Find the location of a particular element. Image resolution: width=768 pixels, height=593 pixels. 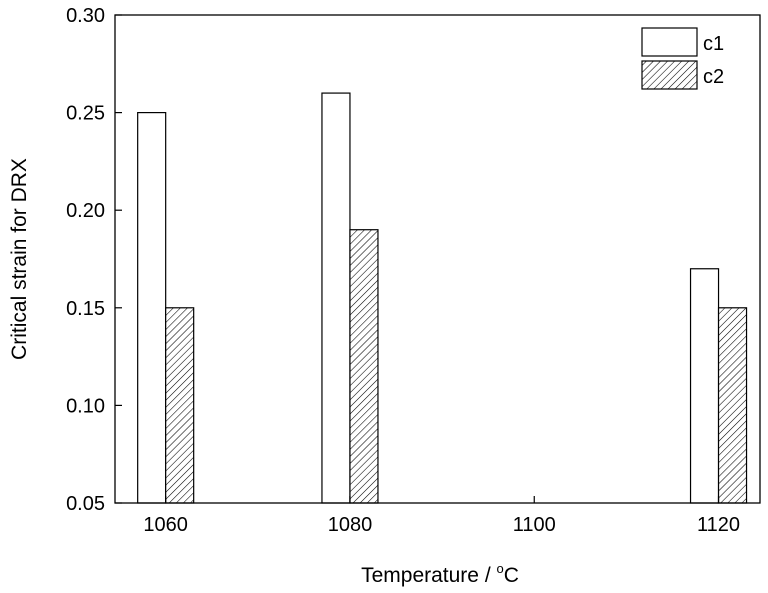

x-tick-label: 1100 is located at coordinates (534, 525).